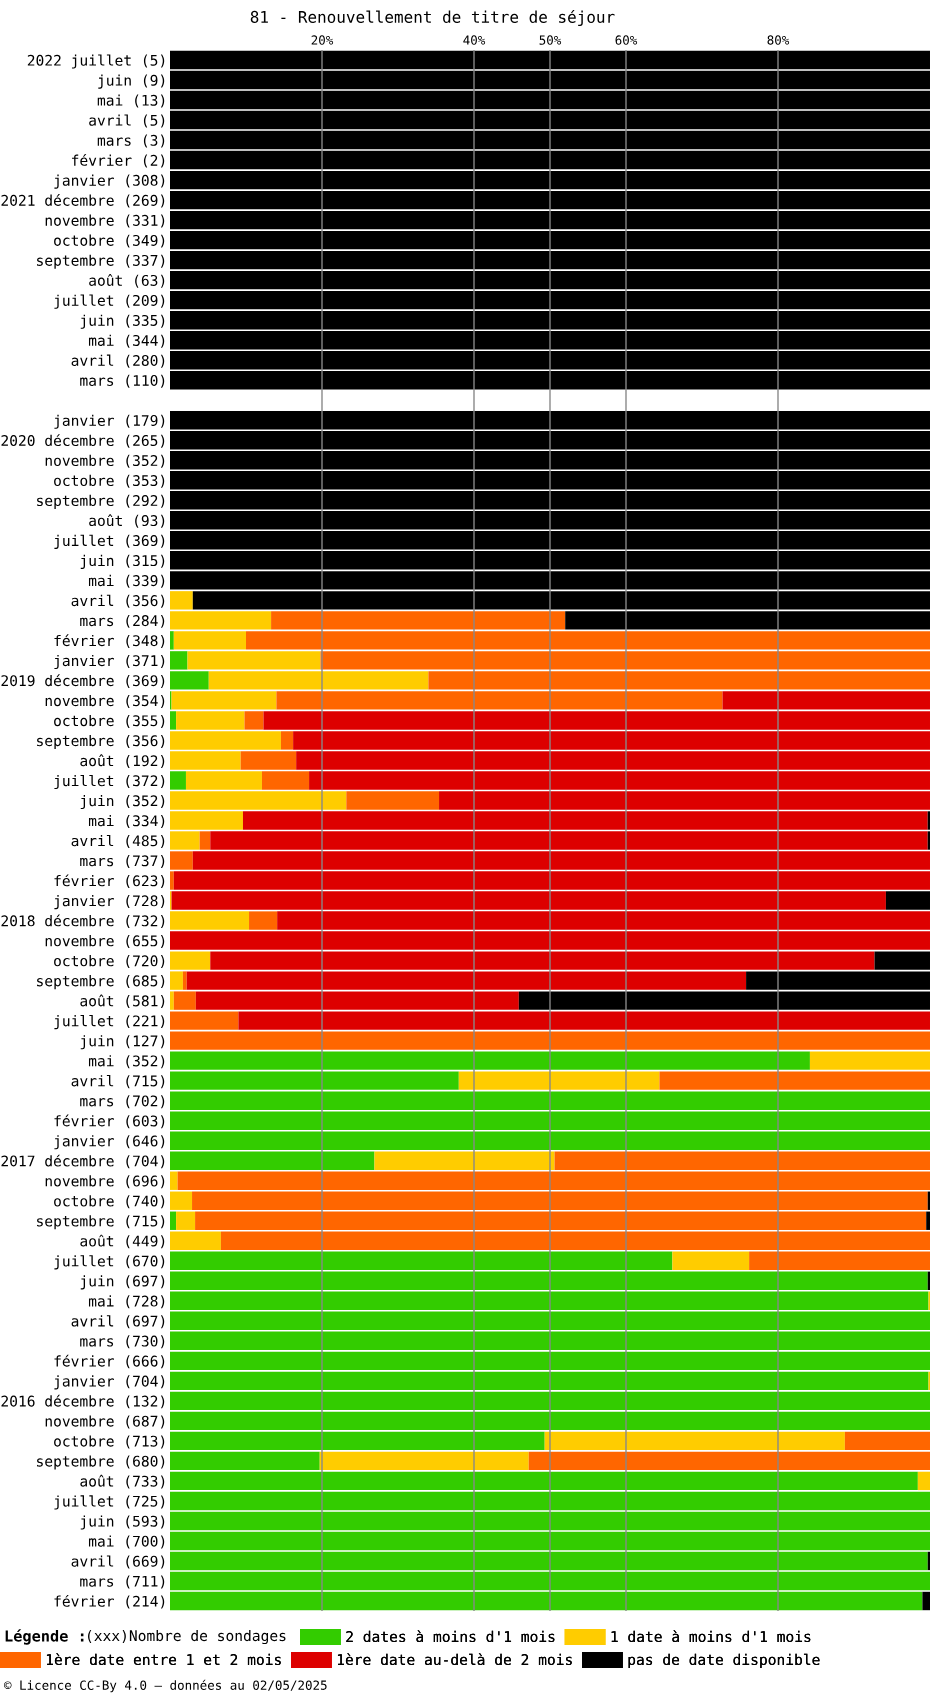  I want to click on y-tick-label: janvier (308), so click(109, 181).